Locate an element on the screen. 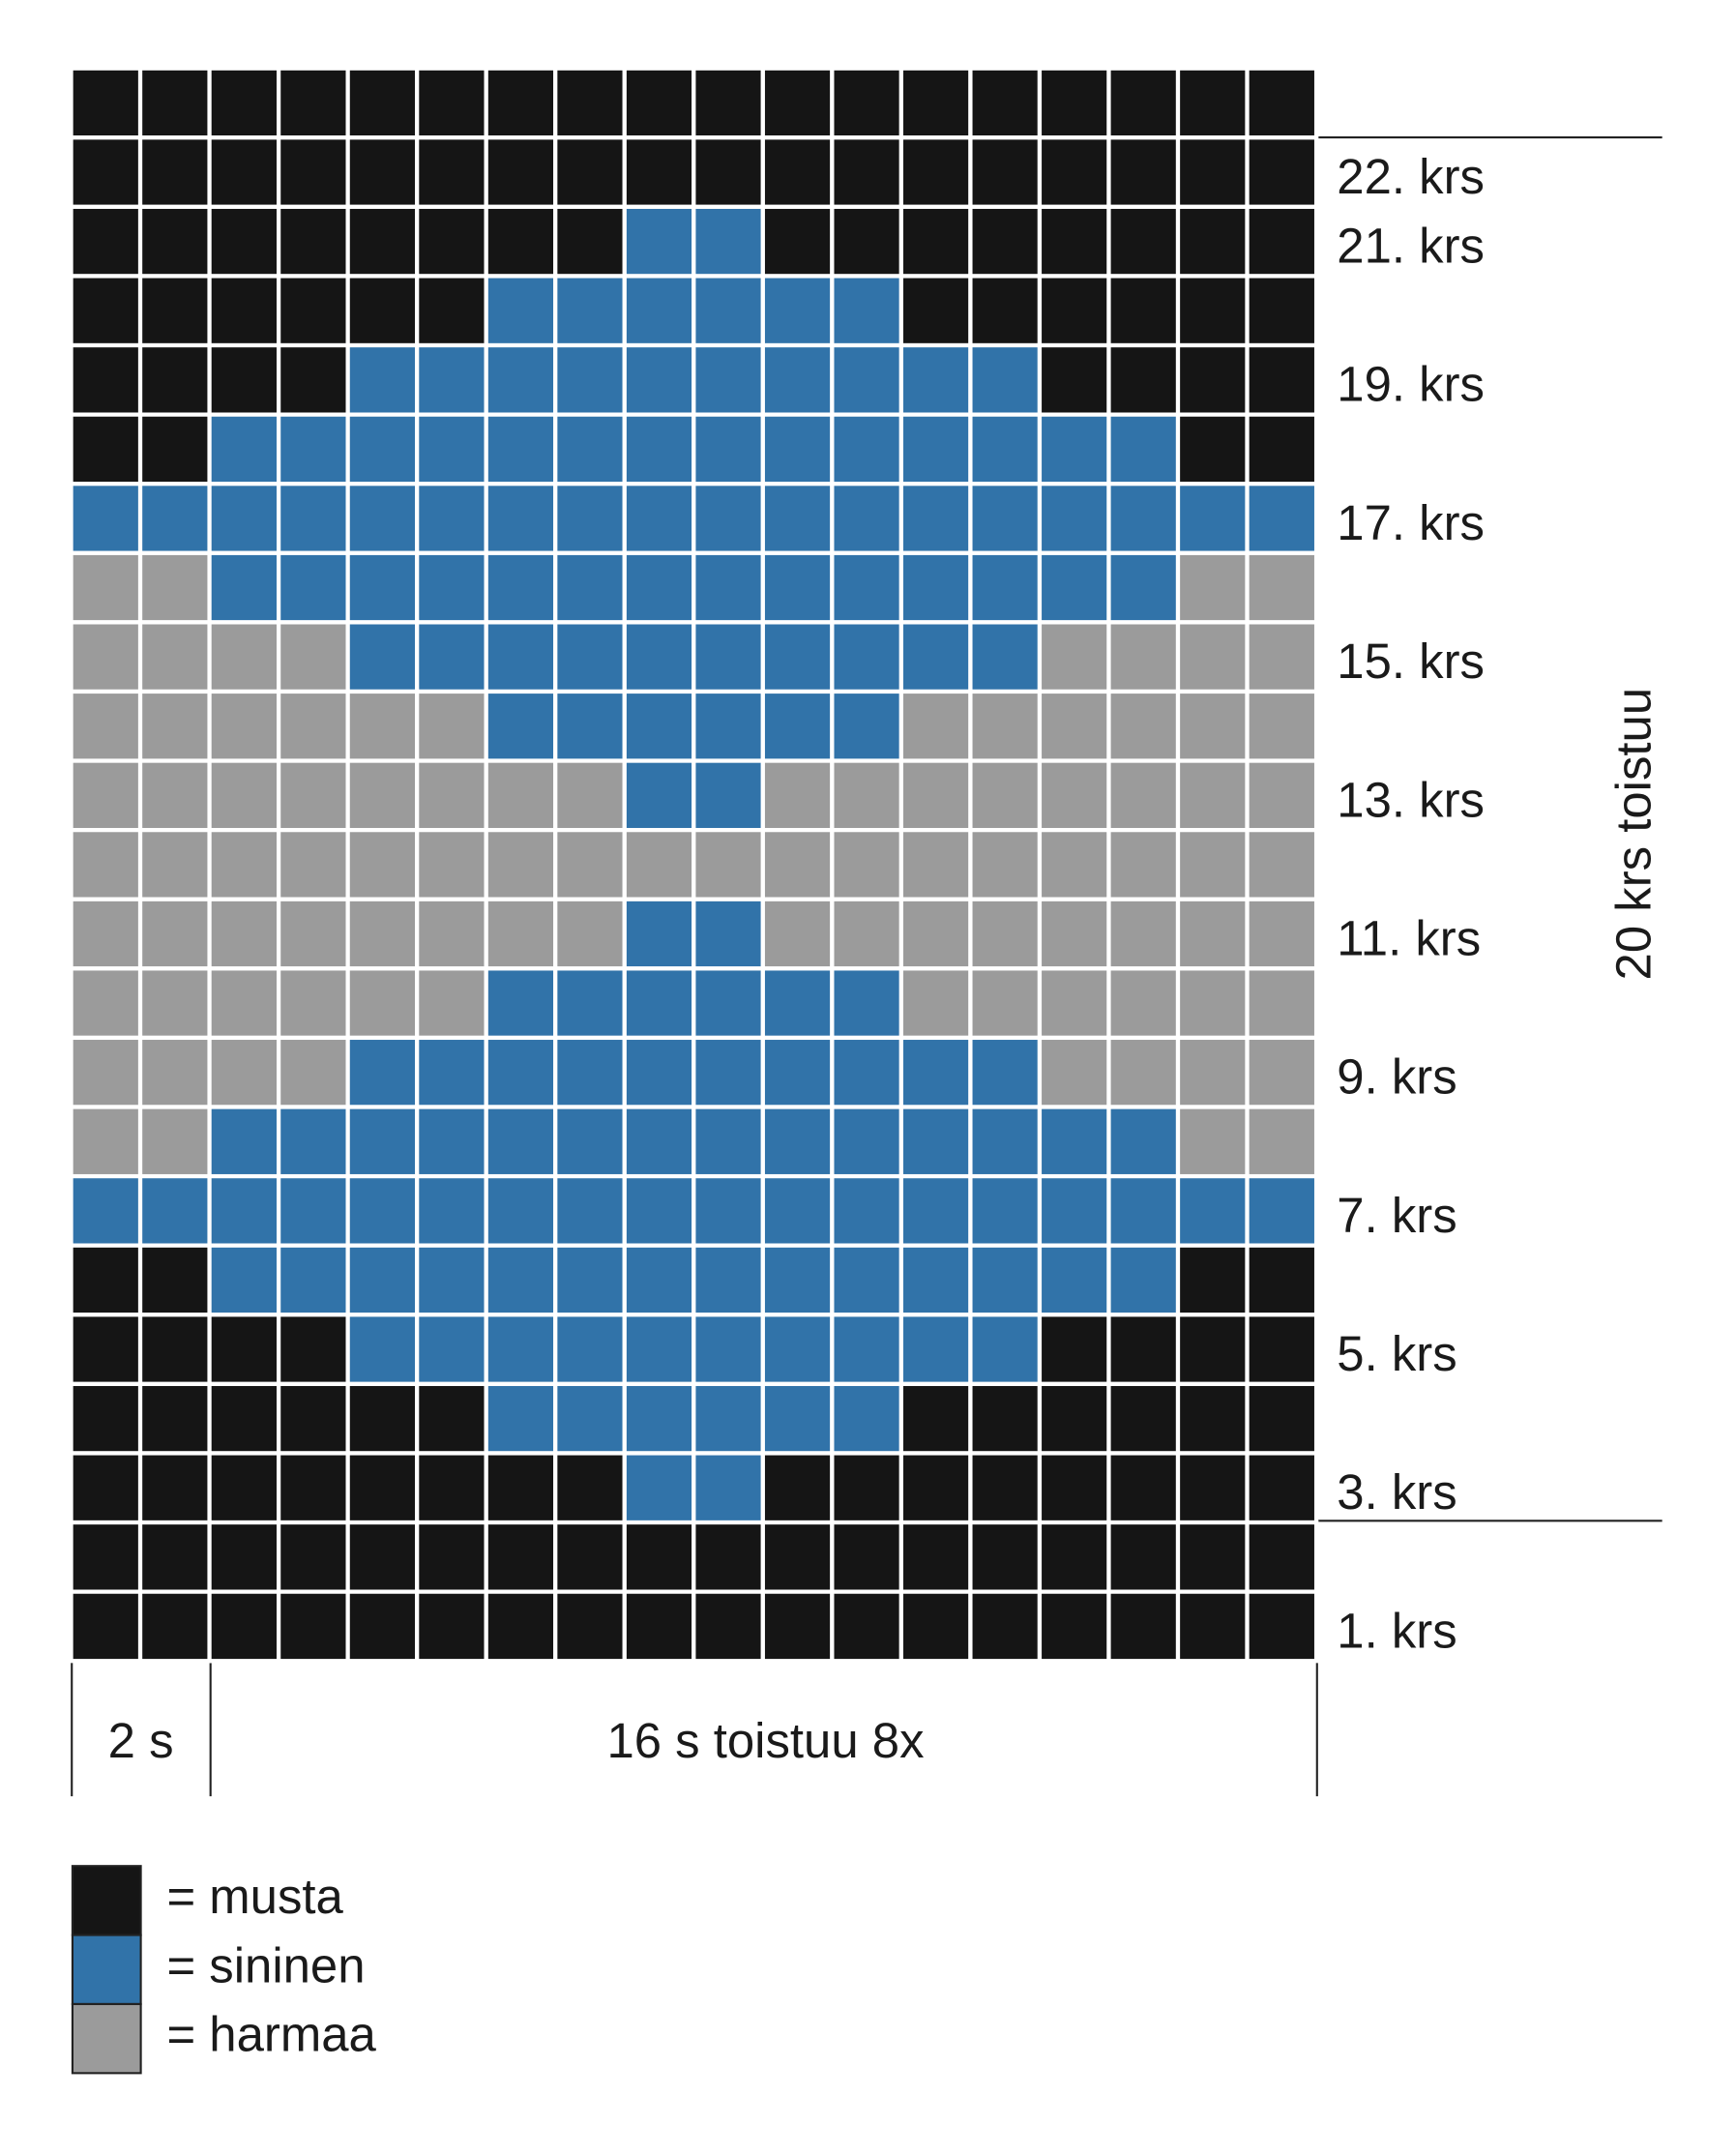  legend-label: = sininen is located at coordinates (265, 1965).